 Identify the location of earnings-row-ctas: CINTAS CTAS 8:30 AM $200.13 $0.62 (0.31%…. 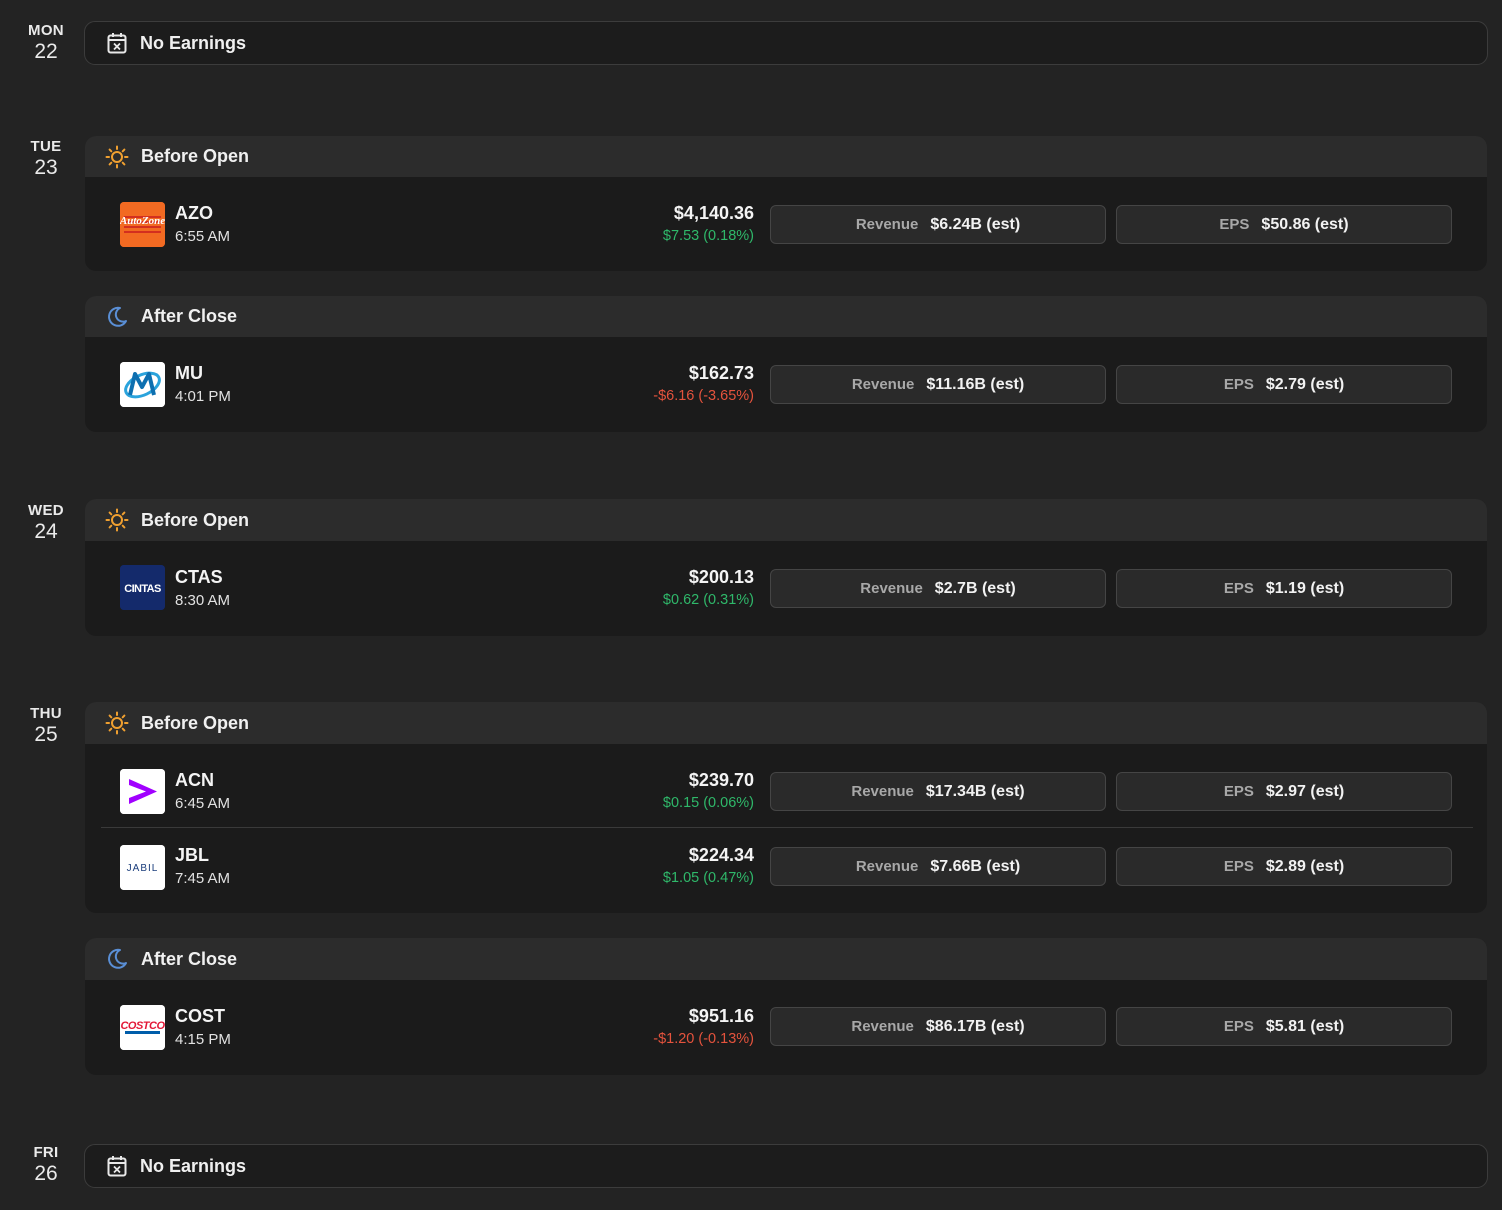
(786, 588).